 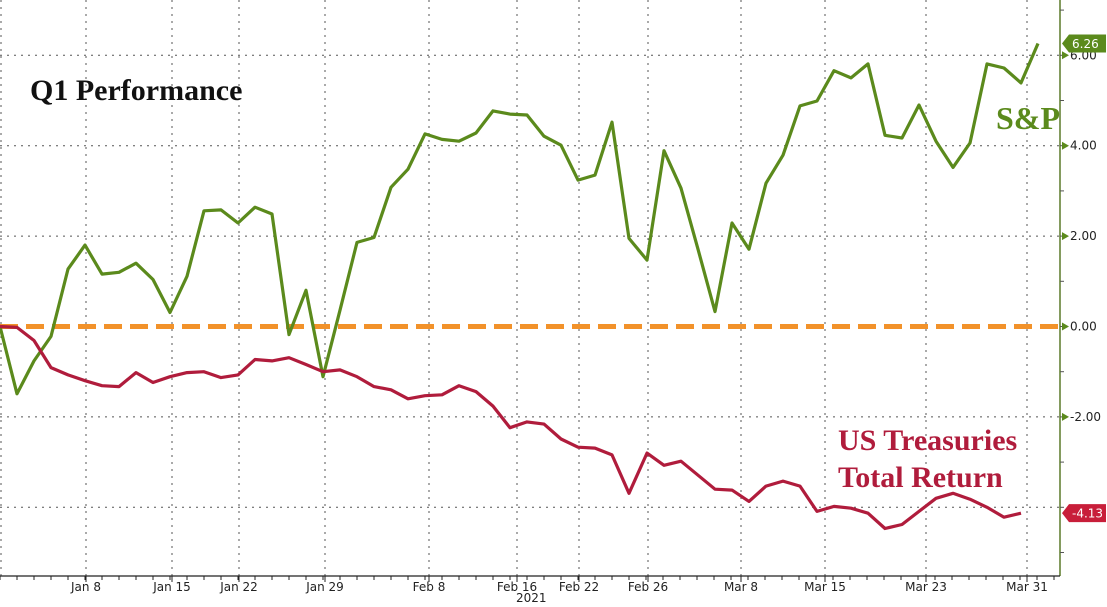 I want to click on y-tick-label: -2.00, so click(x=1085, y=417).